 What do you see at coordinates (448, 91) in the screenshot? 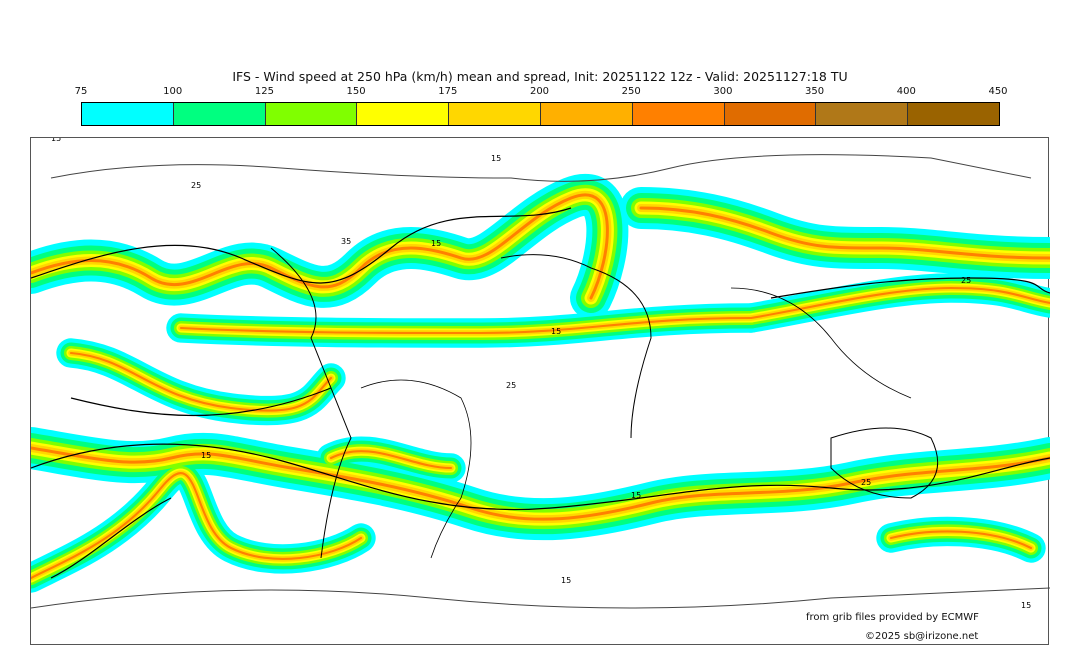
I see `colorbar-tick: 175` at bounding box center [448, 91].